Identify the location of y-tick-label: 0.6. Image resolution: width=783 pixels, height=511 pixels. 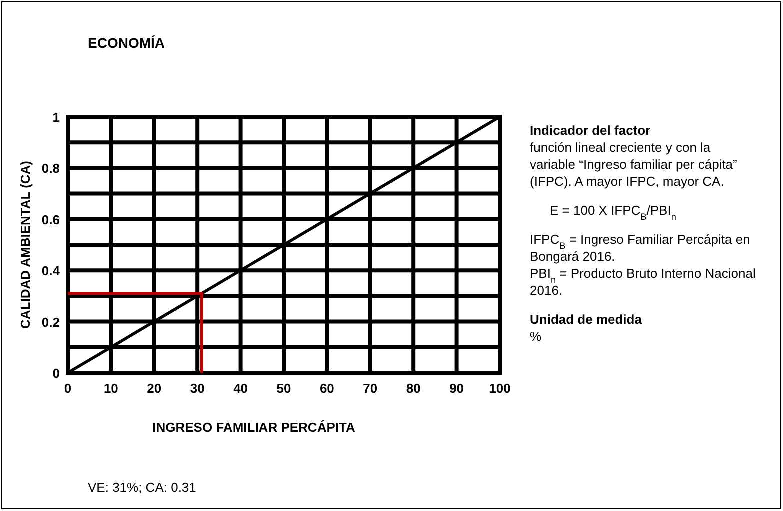
(51, 220).